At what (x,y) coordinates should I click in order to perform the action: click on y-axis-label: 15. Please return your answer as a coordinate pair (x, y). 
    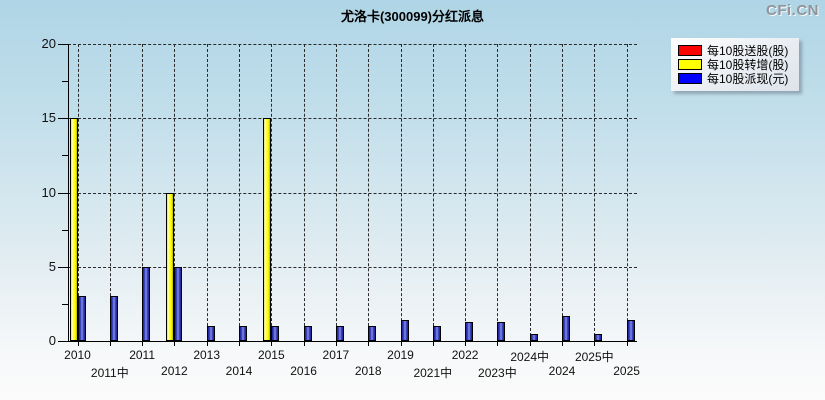
    Looking at the image, I should click on (48, 118).